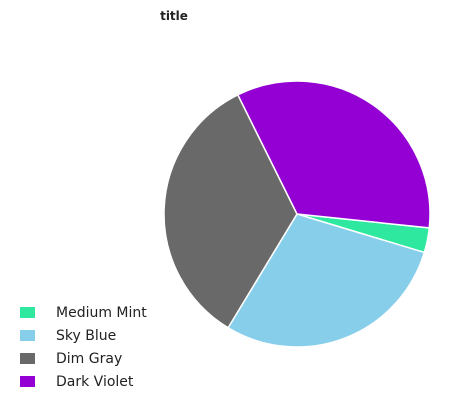 The width and height of the screenshot is (453, 400). I want to click on legend-item-medium-mint: Medium Mint, so click(83, 312).